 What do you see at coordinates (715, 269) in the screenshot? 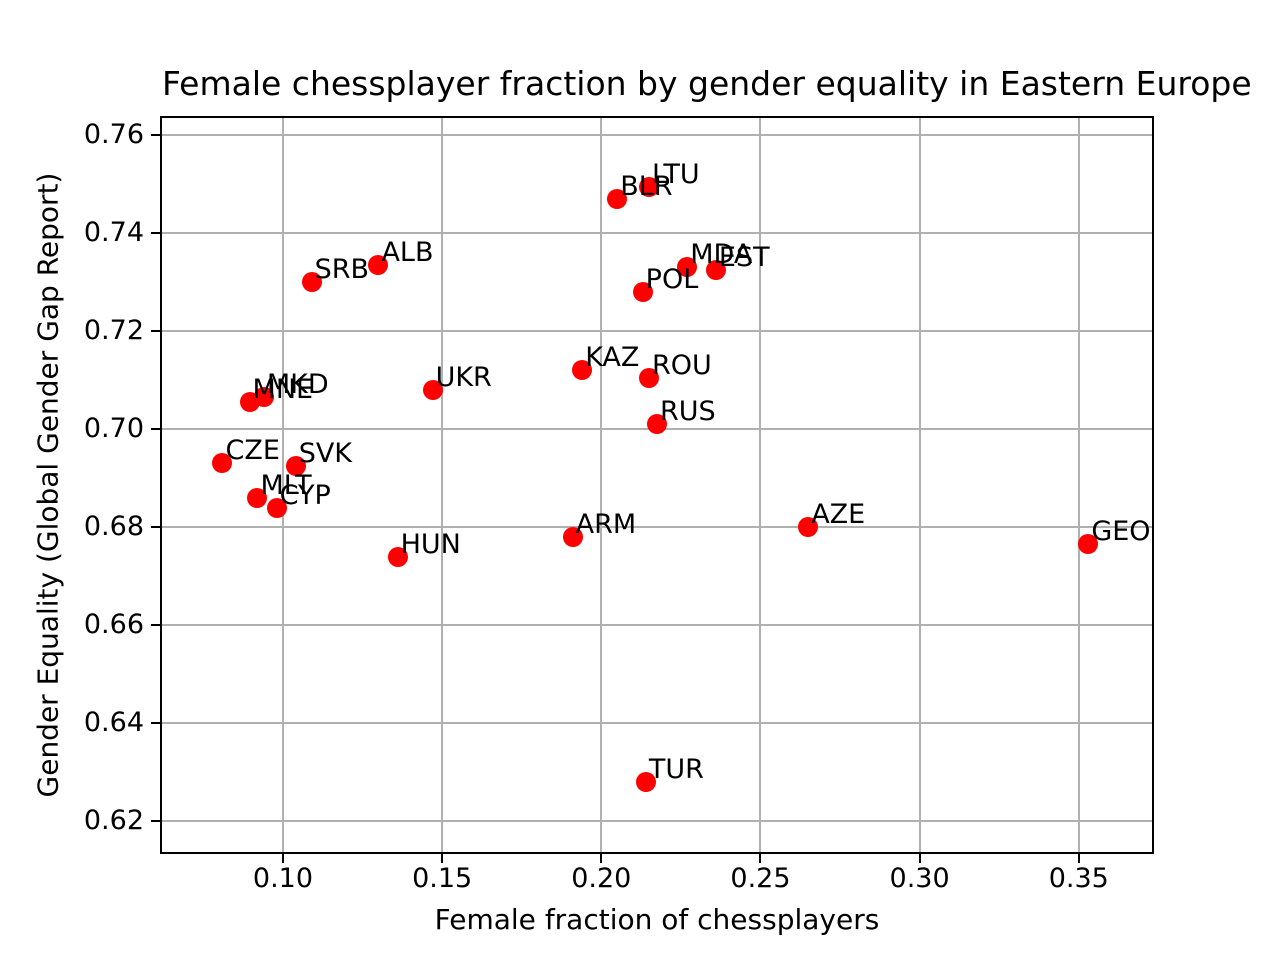
I see `data-point-est` at bounding box center [715, 269].